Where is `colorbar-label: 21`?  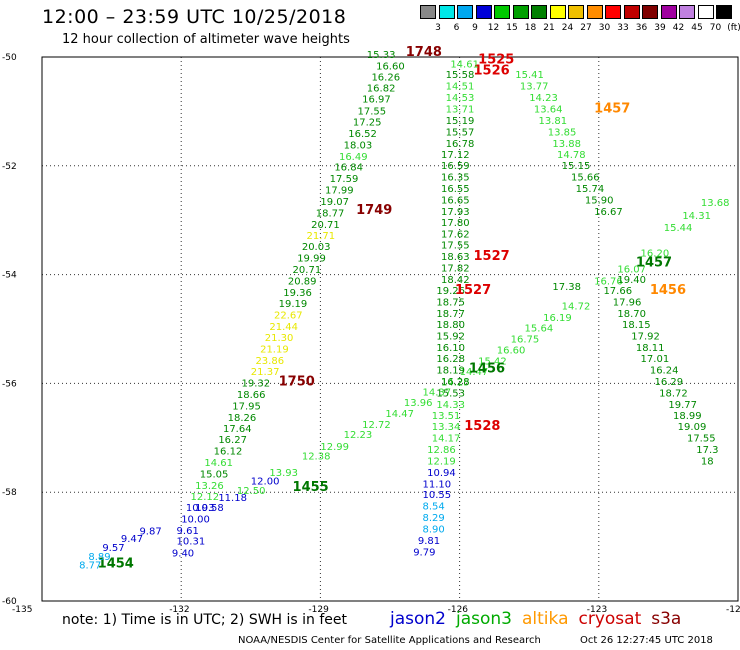 colorbar-label: 21 is located at coordinates (549, 28).